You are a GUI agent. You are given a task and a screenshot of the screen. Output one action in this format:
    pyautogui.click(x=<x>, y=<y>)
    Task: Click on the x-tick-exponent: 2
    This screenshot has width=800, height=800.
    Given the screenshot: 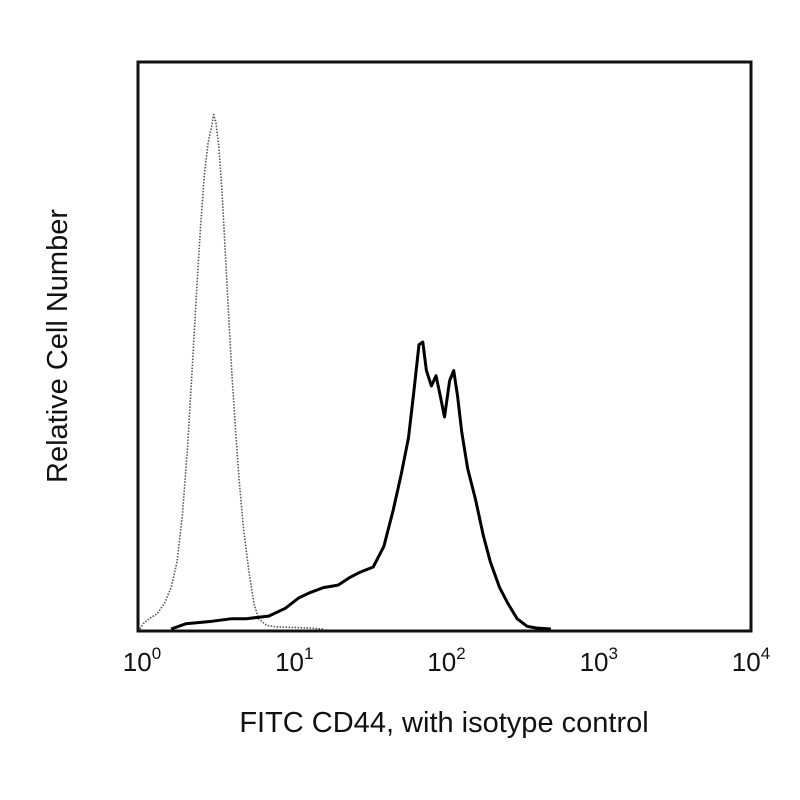 What is the action you would take?
    pyautogui.click(x=460, y=653)
    